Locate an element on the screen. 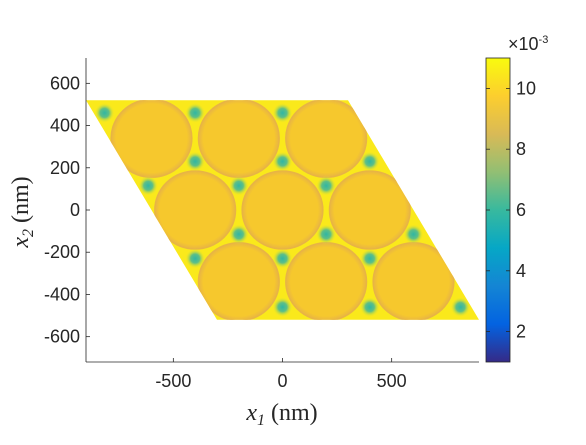 The height and width of the screenshot is (445, 586). colorbar-tick-label: 4 is located at coordinates (521, 271).